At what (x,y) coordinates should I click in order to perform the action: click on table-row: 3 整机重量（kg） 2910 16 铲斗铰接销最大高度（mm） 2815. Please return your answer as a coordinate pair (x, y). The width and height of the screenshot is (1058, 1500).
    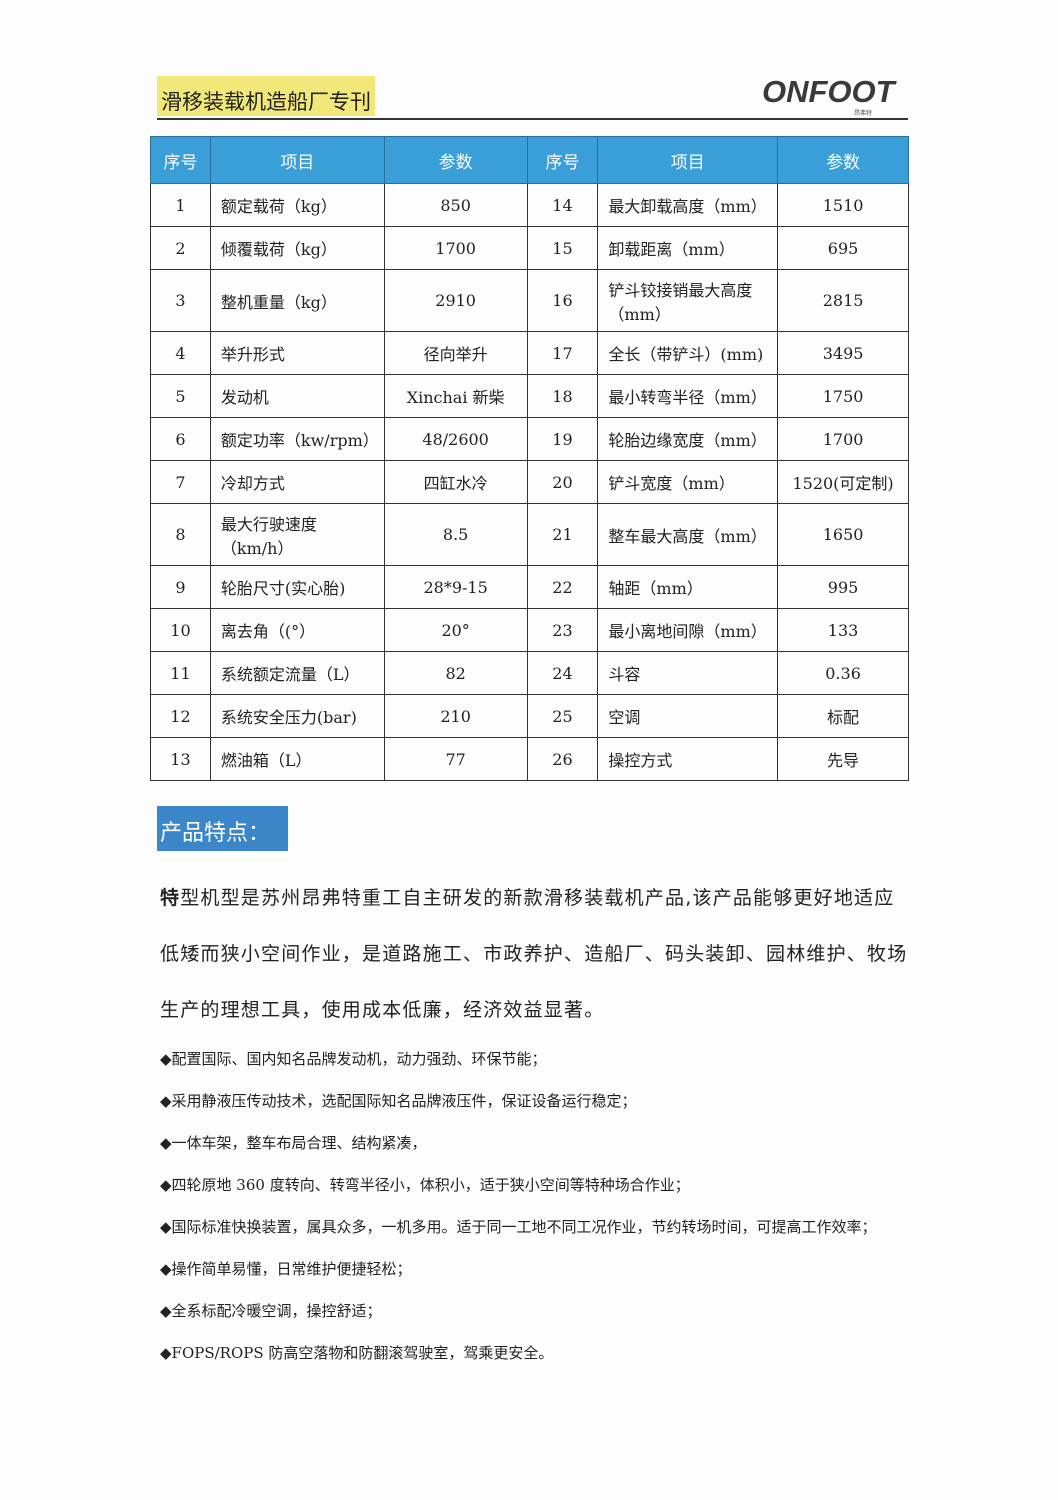
    Looking at the image, I should click on (529, 300).